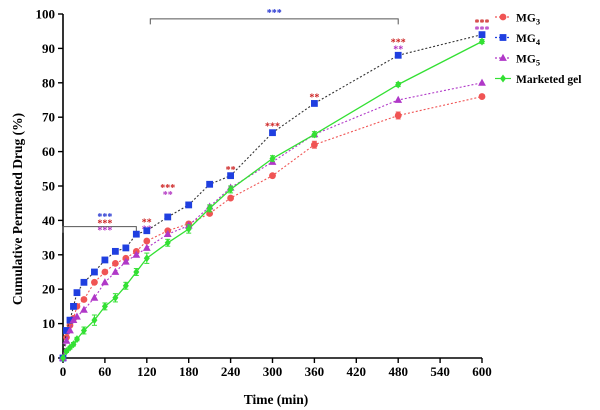 The height and width of the screenshot is (410, 600). What do you see at coordinates (104, 371) in the screenshot?
I see `x-tick-label: 60` at bounding box center [104, 371].